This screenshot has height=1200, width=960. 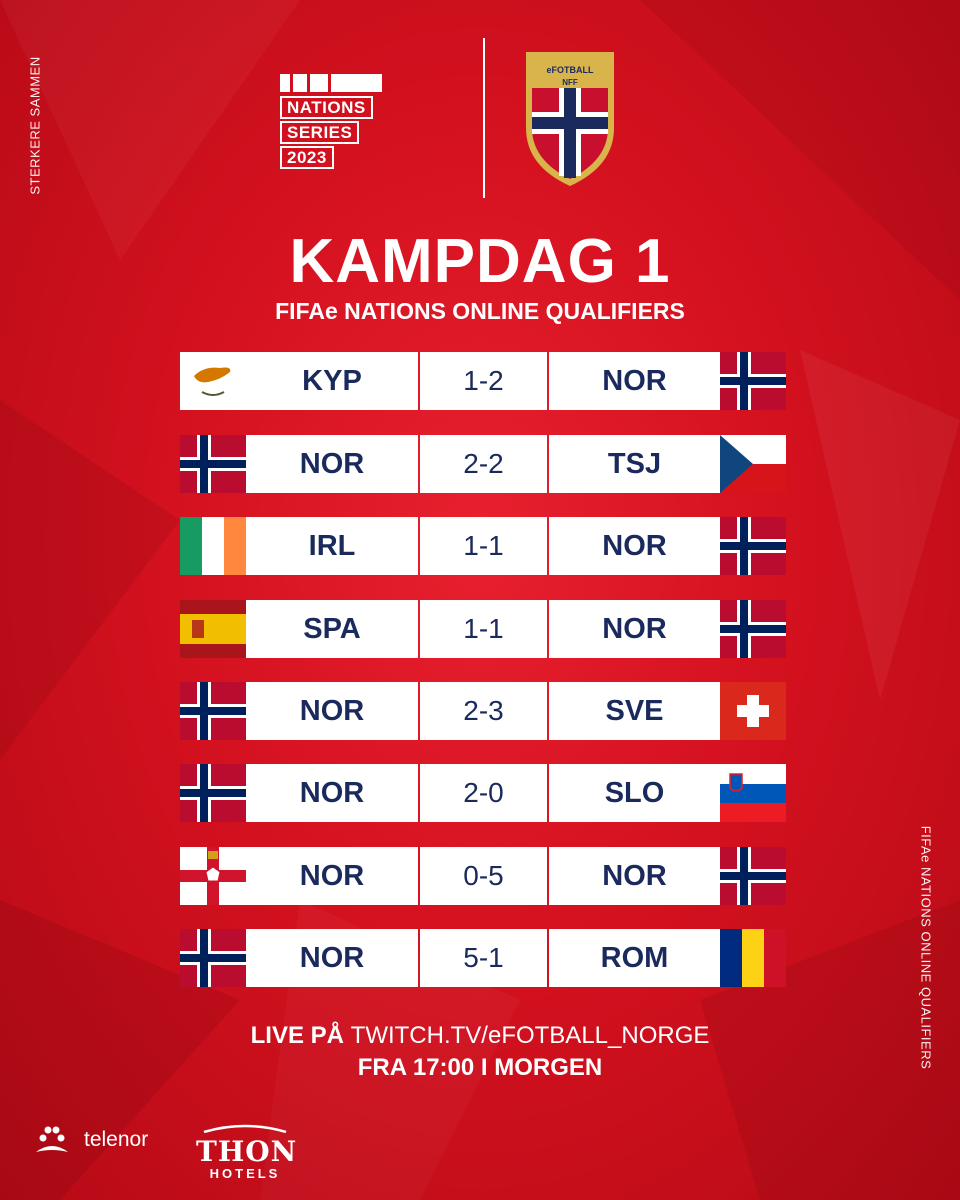 What do you see at coordinates (570, 119) in the screenshot?
I see `efotball-crest-icon: eFOTBALL NFF` at bounding box center [570, 119].